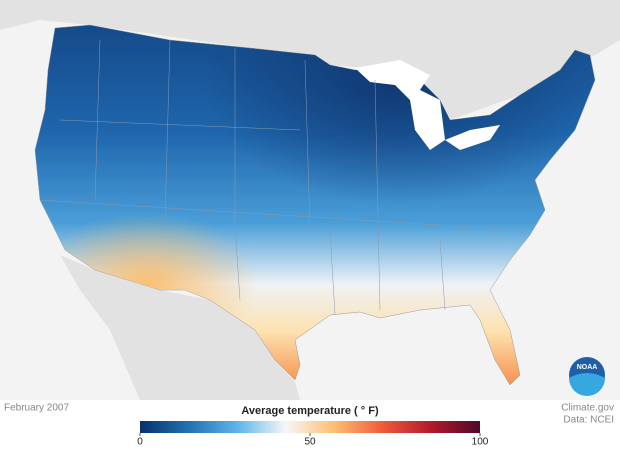 The image size is (620, 450). I want to click on source-label: Climate.gov, so click(587, 408).